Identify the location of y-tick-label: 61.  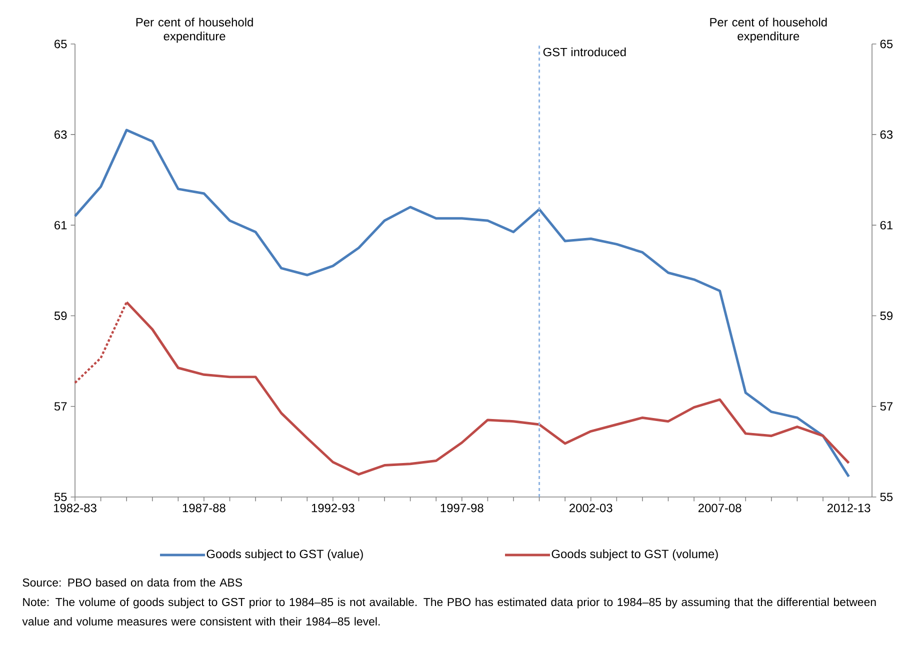
(886, 225).